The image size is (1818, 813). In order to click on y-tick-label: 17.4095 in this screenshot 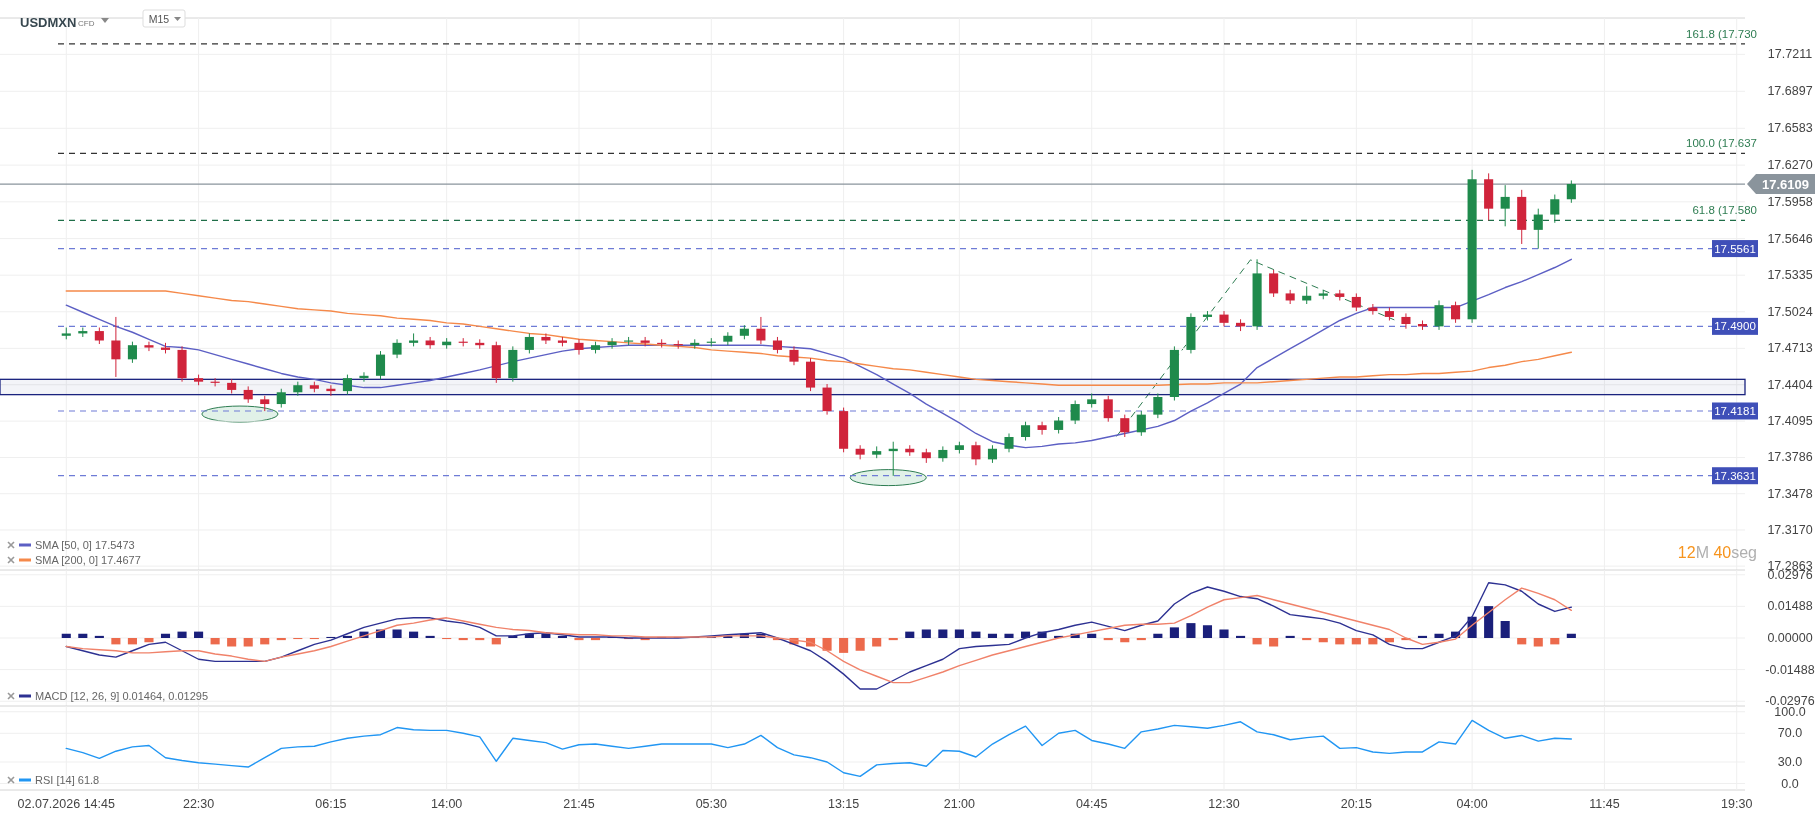, I will do `click(1790, 421)`.